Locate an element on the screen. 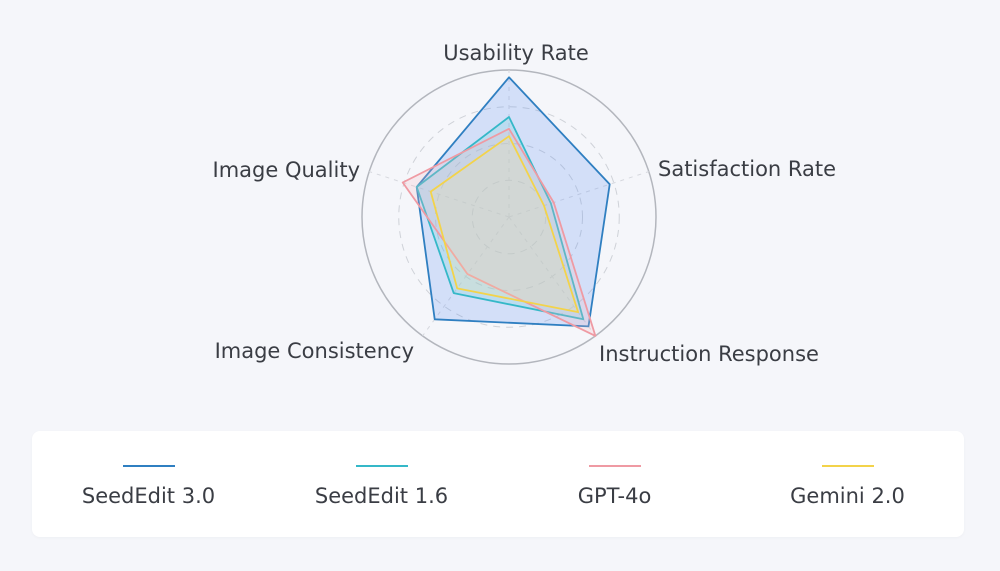 The width and height of the screenshot is (1000, 571). legend-item-gpt-4o: GPT-4o is located at coordinates (614, 484).